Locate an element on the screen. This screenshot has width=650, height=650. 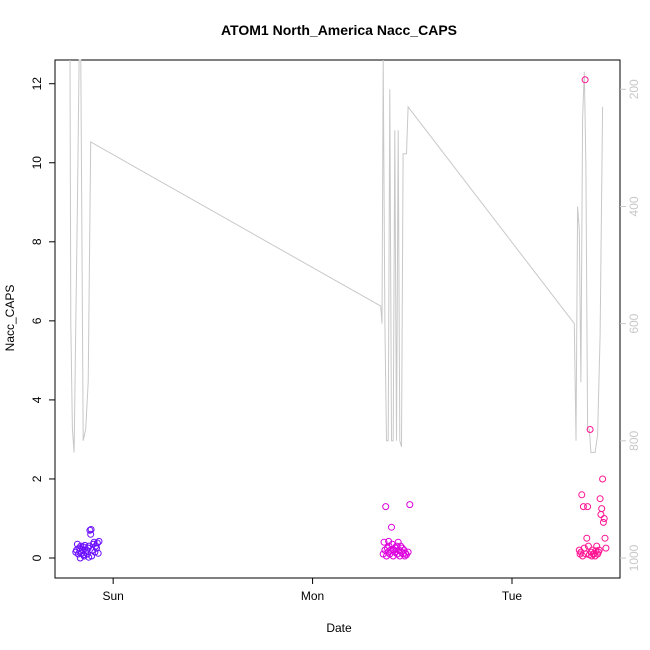
y2-tick-label: 200 is located at coordinates (634, 89).